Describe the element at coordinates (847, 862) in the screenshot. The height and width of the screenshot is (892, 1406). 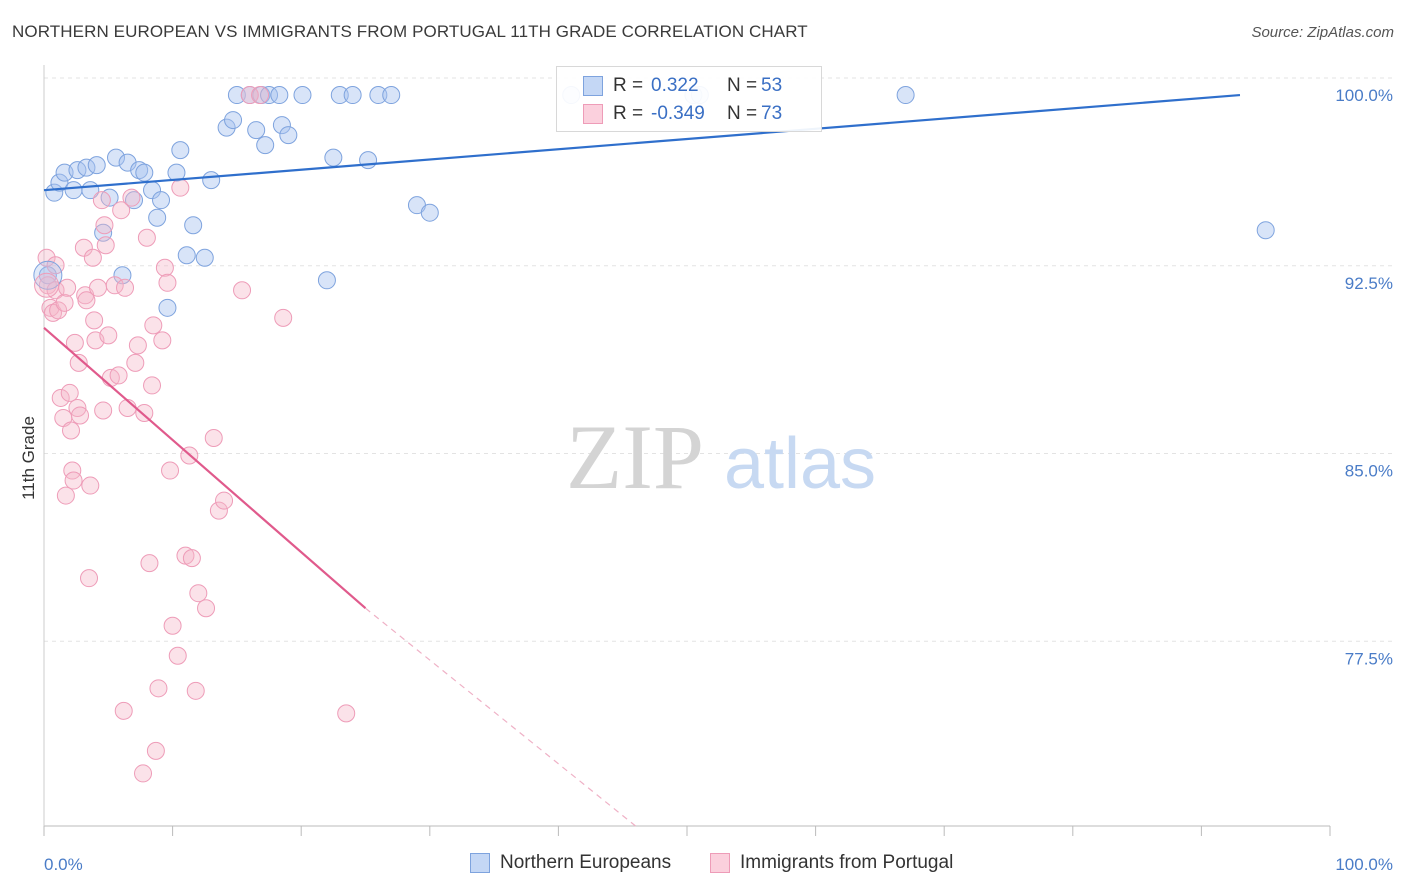
I see `legend-label-immigrants-portugal: Immigrants from Portugal` at that location.